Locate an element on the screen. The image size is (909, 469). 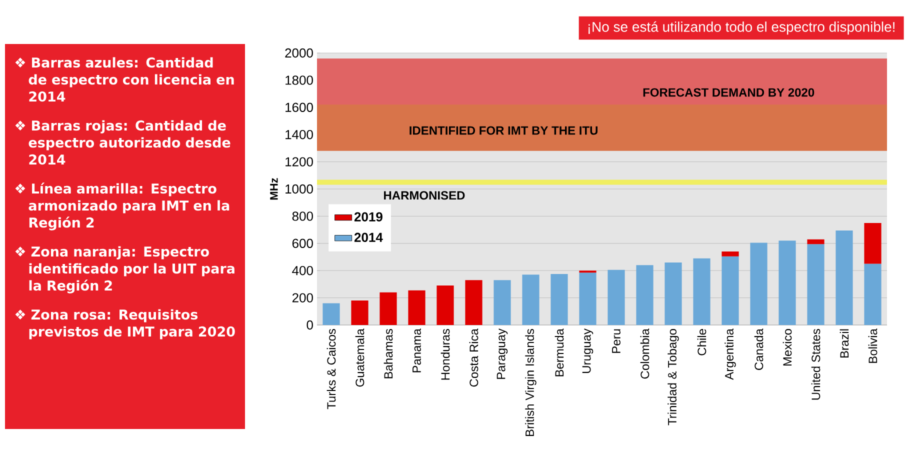
x-tick-label: Panama is located at coordinates (416, 350).